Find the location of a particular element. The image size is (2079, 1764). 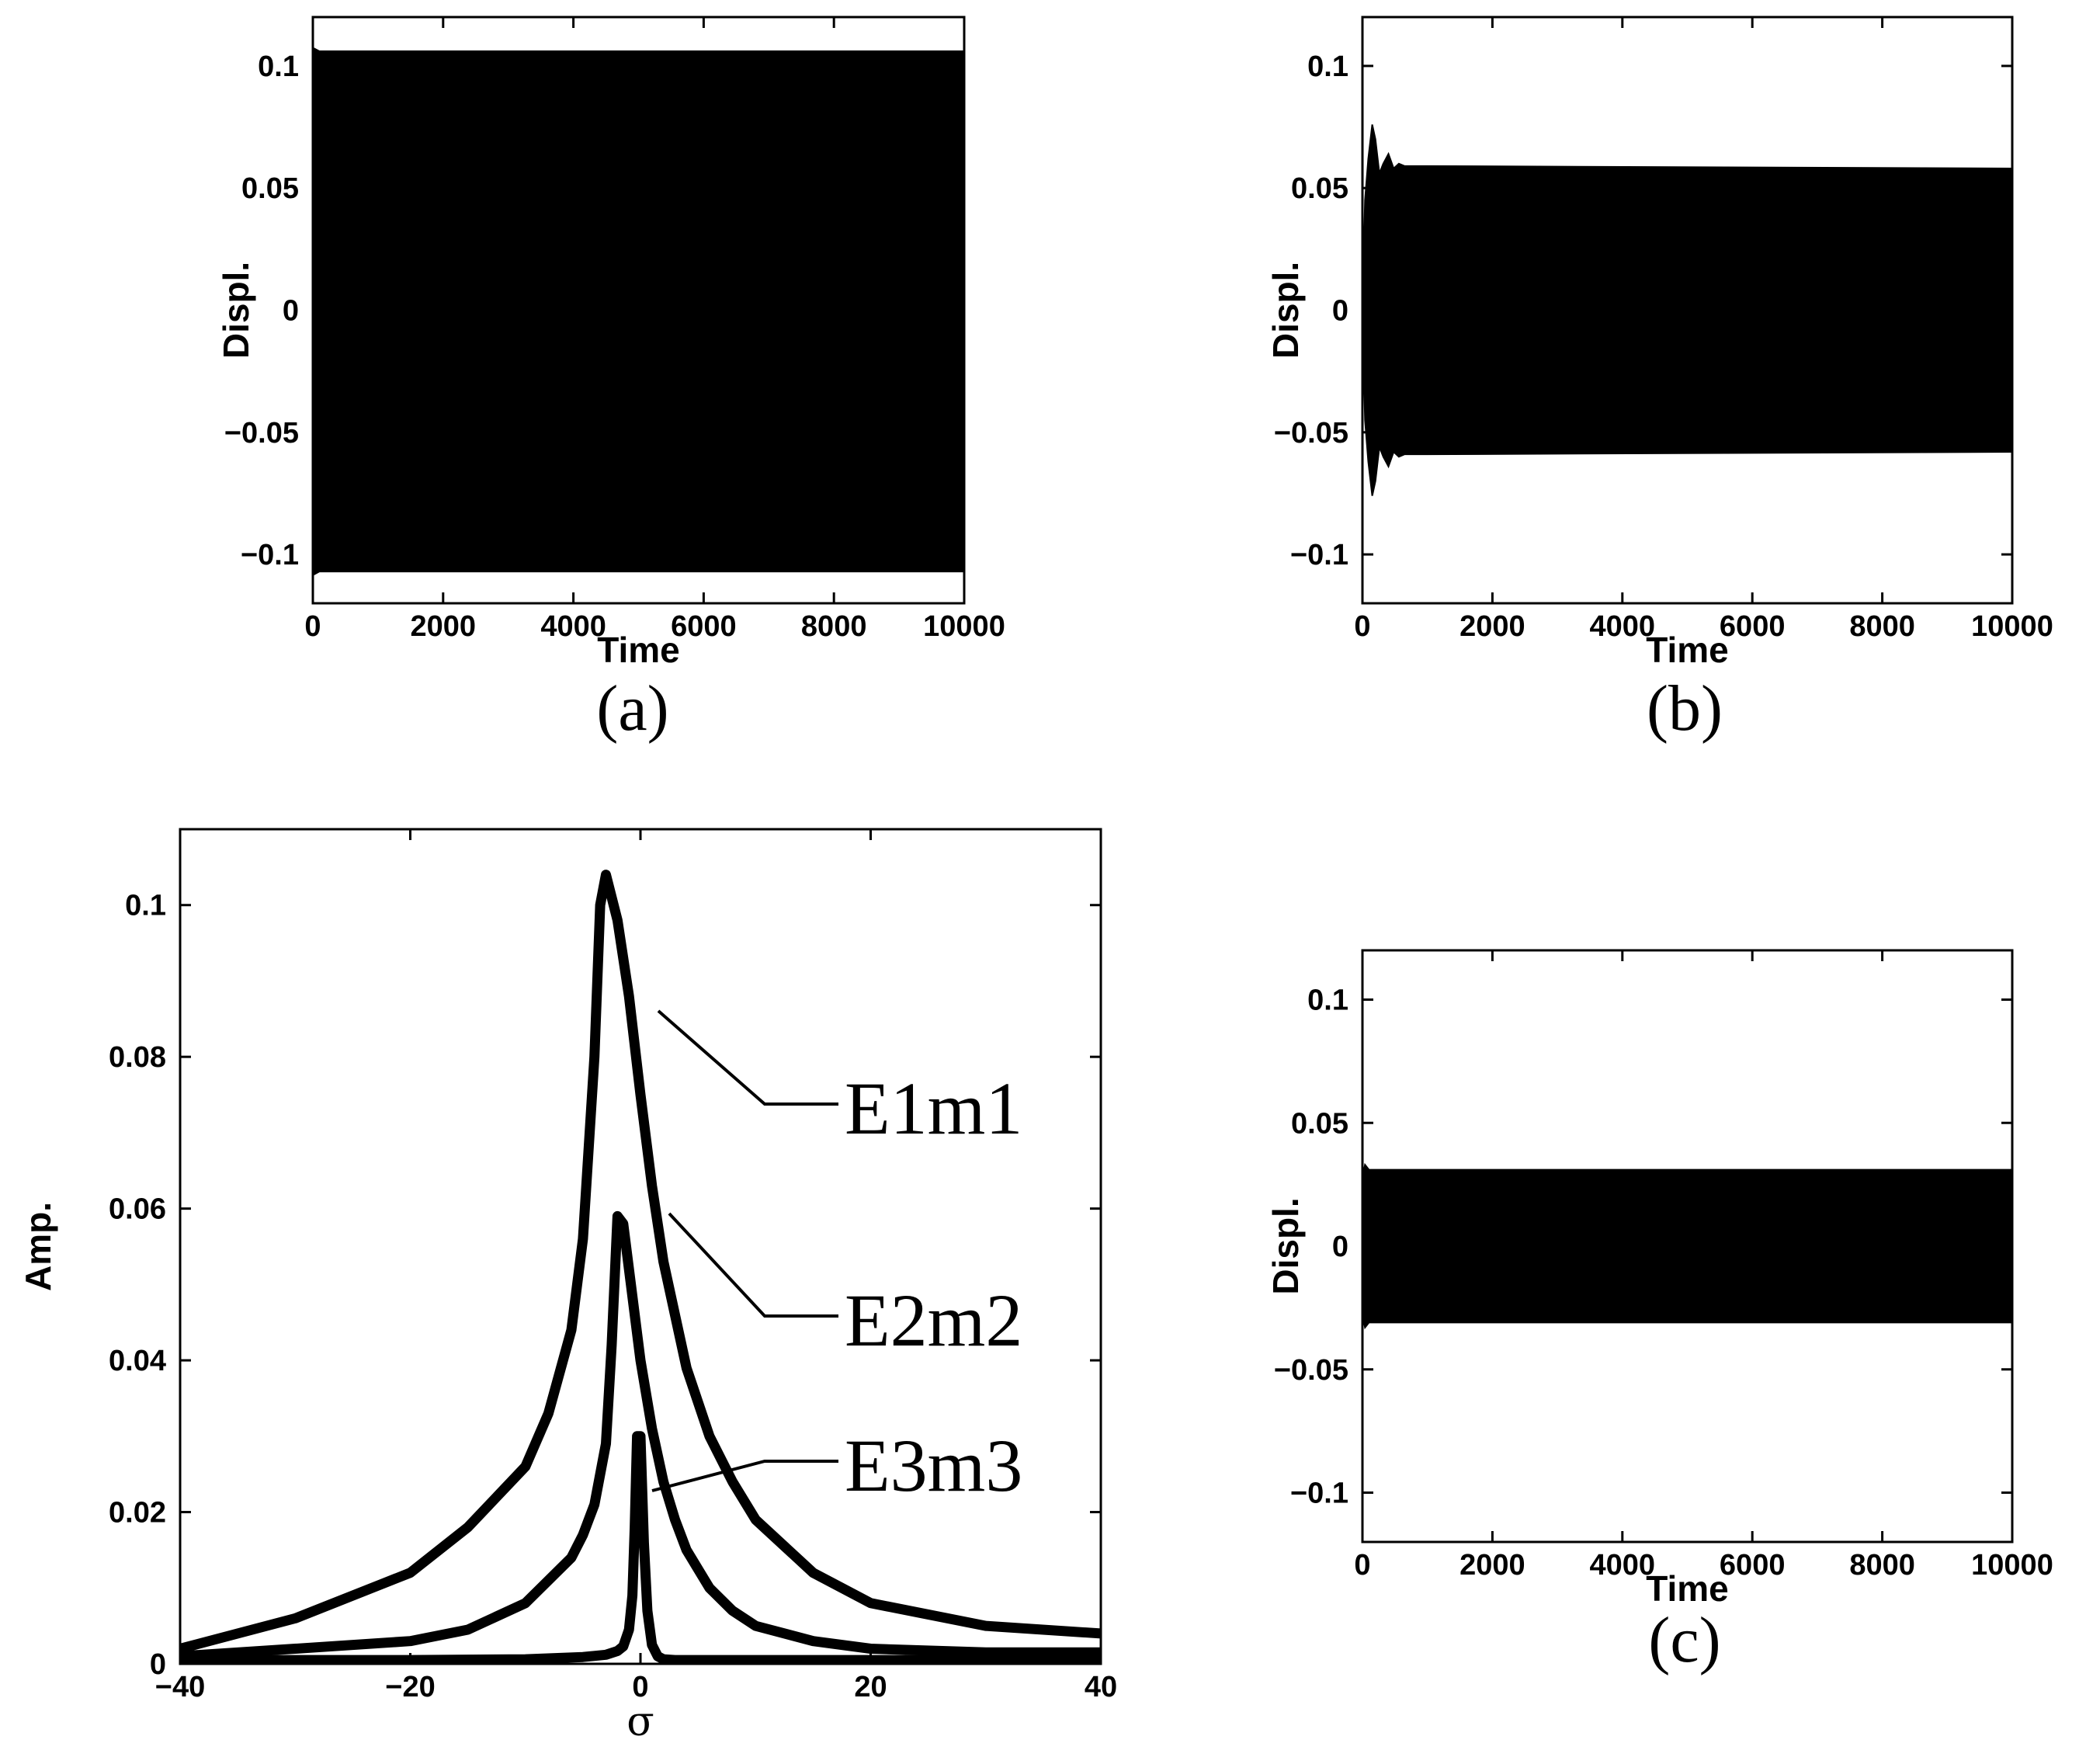

series-annotations: E1m1 E2m2 E3m3 is located at coordinates (836, 1258).